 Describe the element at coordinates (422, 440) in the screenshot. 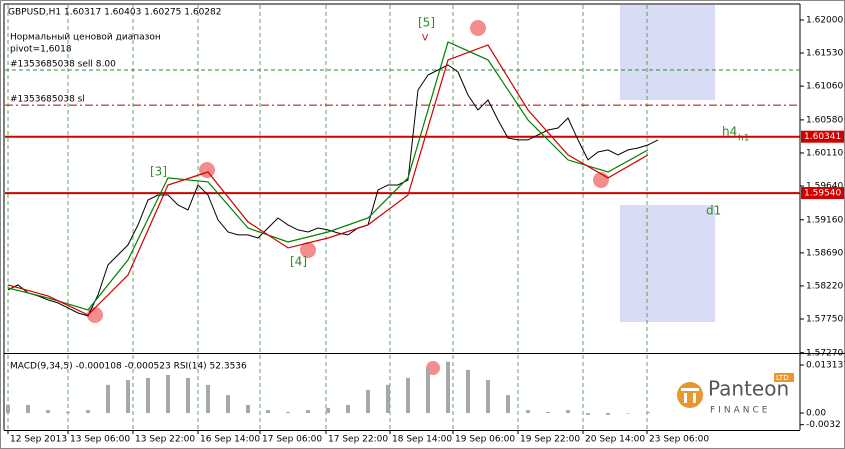

I see `x-tick-label: 18 Sep 14:00` at that location.